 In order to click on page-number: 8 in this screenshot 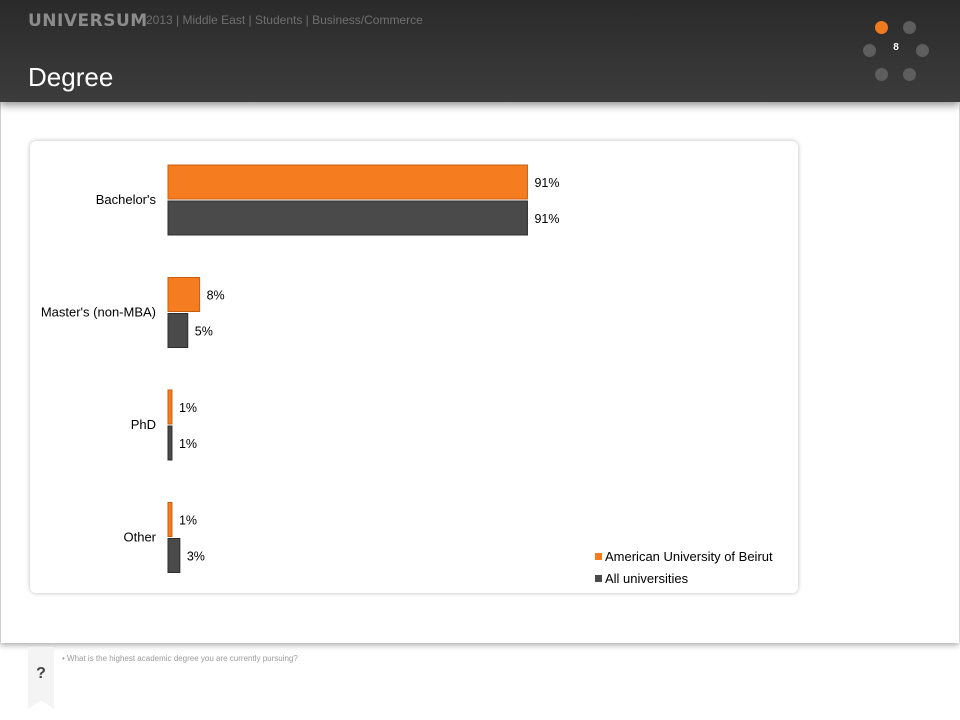, I will do `click(896, 47)`.